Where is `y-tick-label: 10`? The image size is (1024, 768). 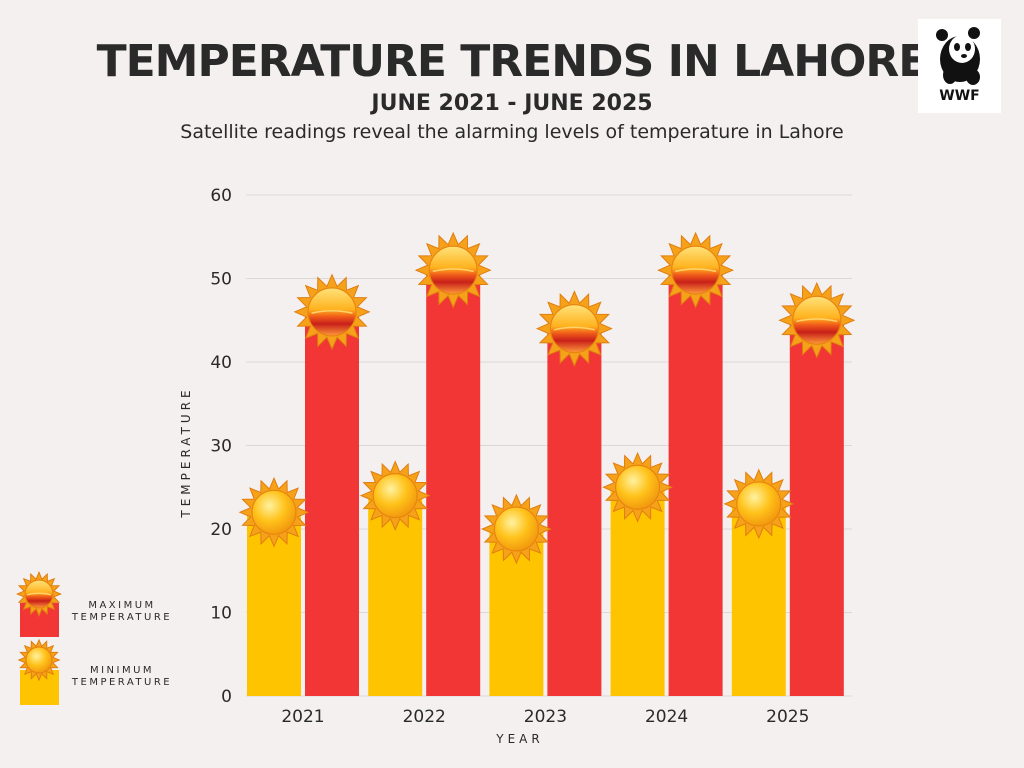 y-tick-label: 10 is located at coordinates (221, 614).